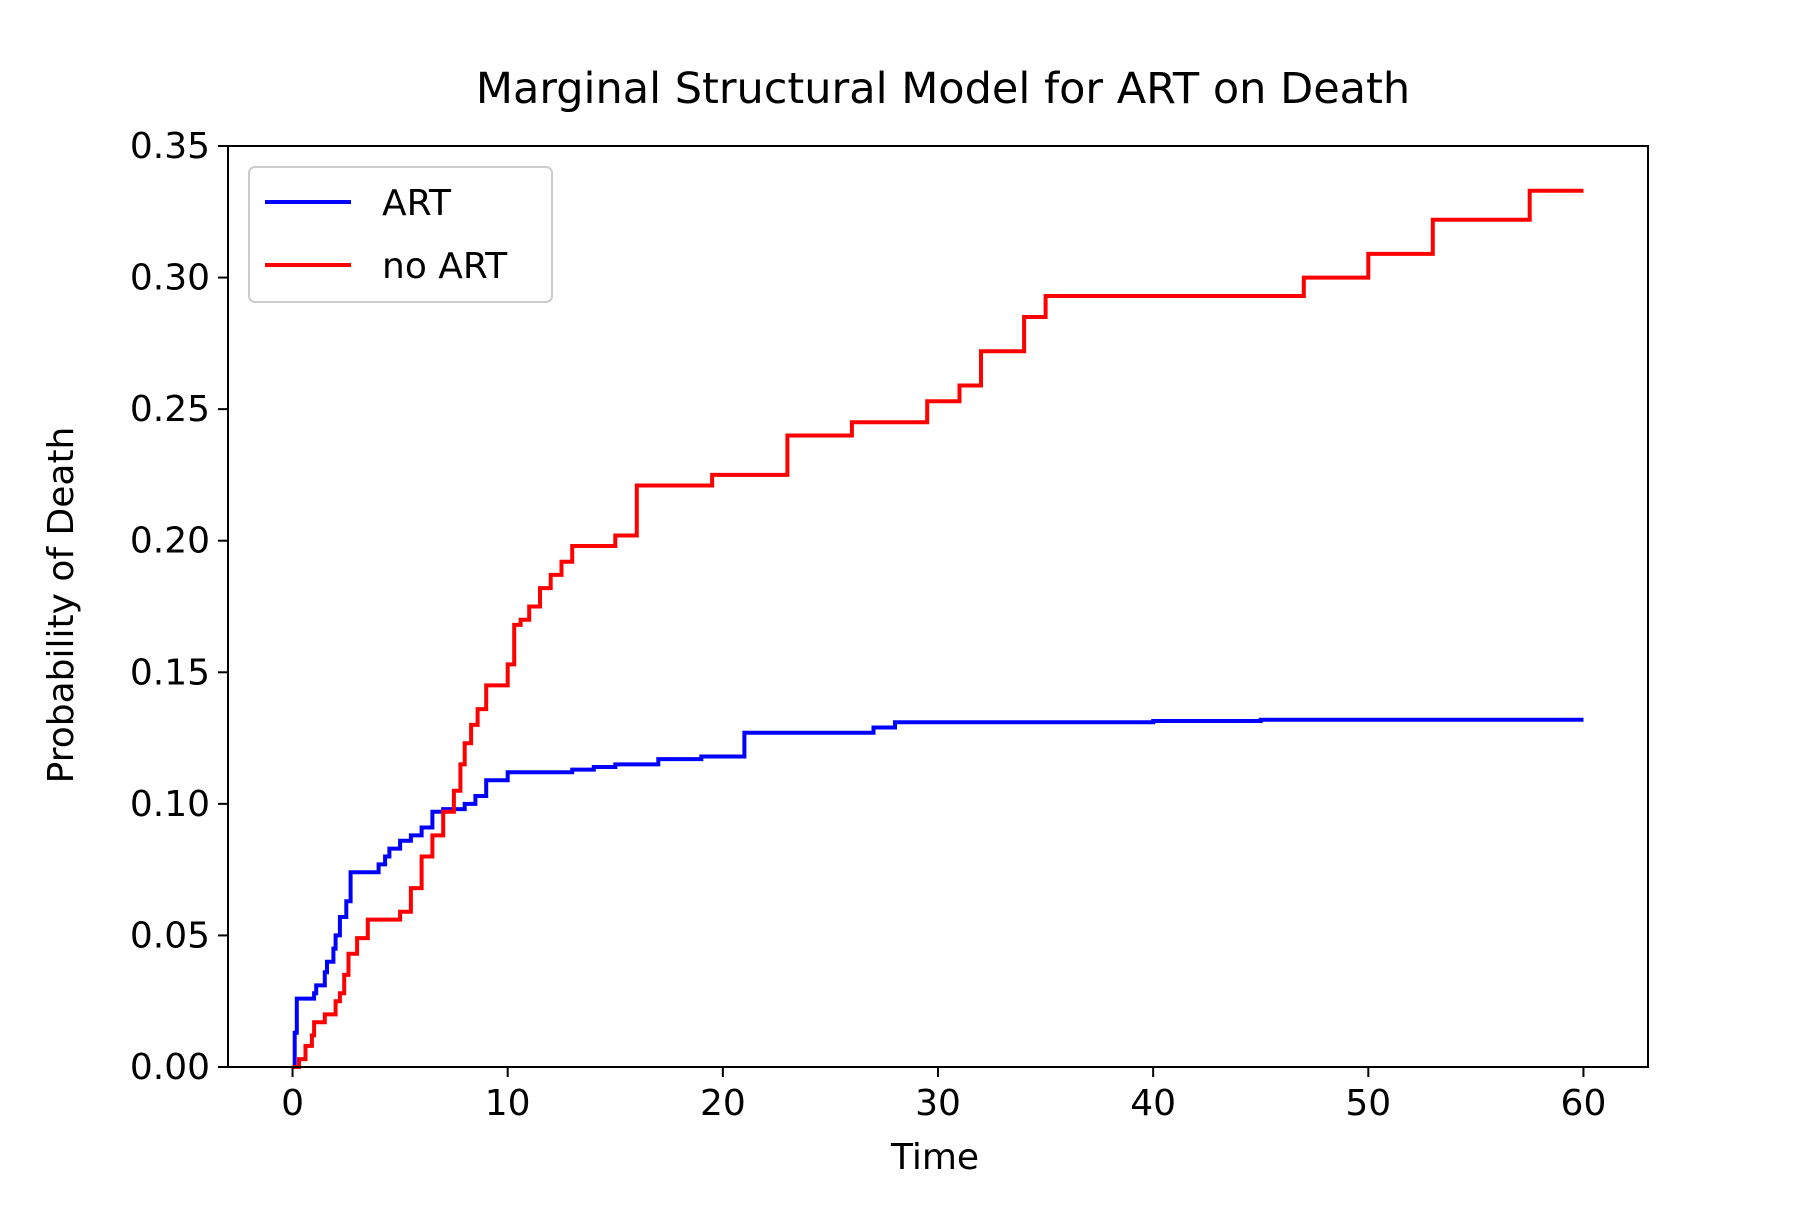 The image size is (1800, 1205). I want to click on y-tick-label: 0.25, so click(170, 409).